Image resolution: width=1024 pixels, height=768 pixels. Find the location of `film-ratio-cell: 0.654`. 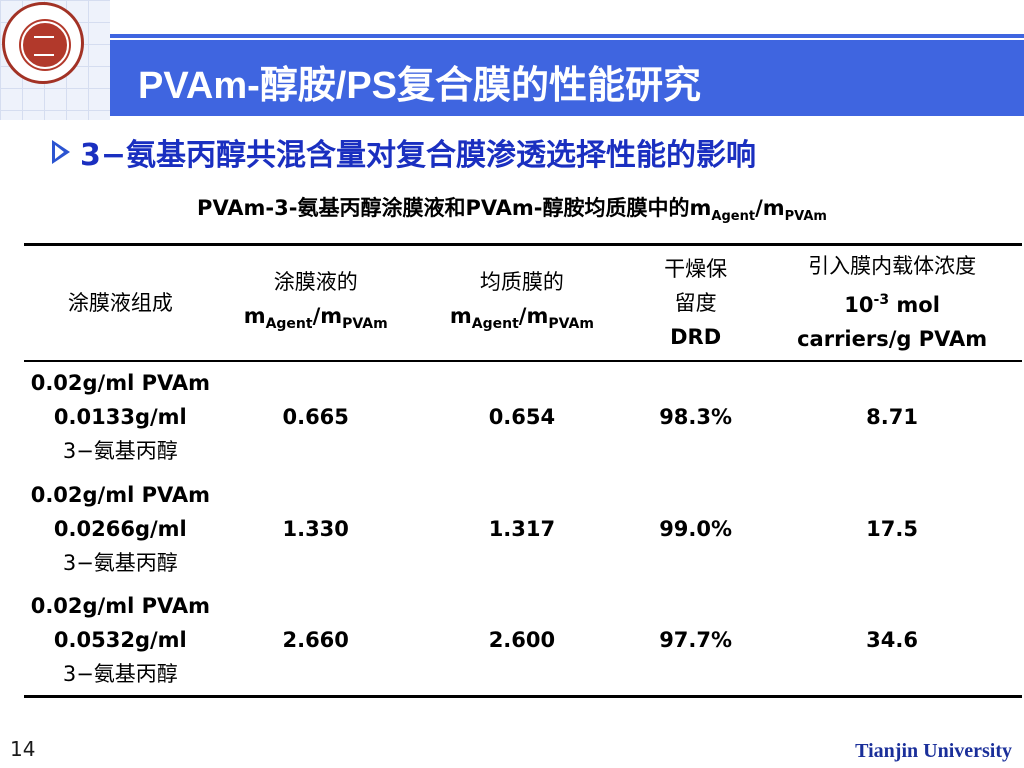

film-ratio-cell: 0.654 is located at coordinates (522, 417).